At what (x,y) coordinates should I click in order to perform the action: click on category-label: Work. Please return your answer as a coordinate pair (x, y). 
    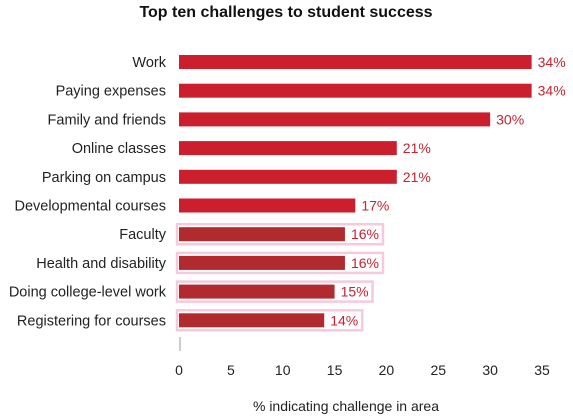
    Looking at the image, I should click on (149, 63).